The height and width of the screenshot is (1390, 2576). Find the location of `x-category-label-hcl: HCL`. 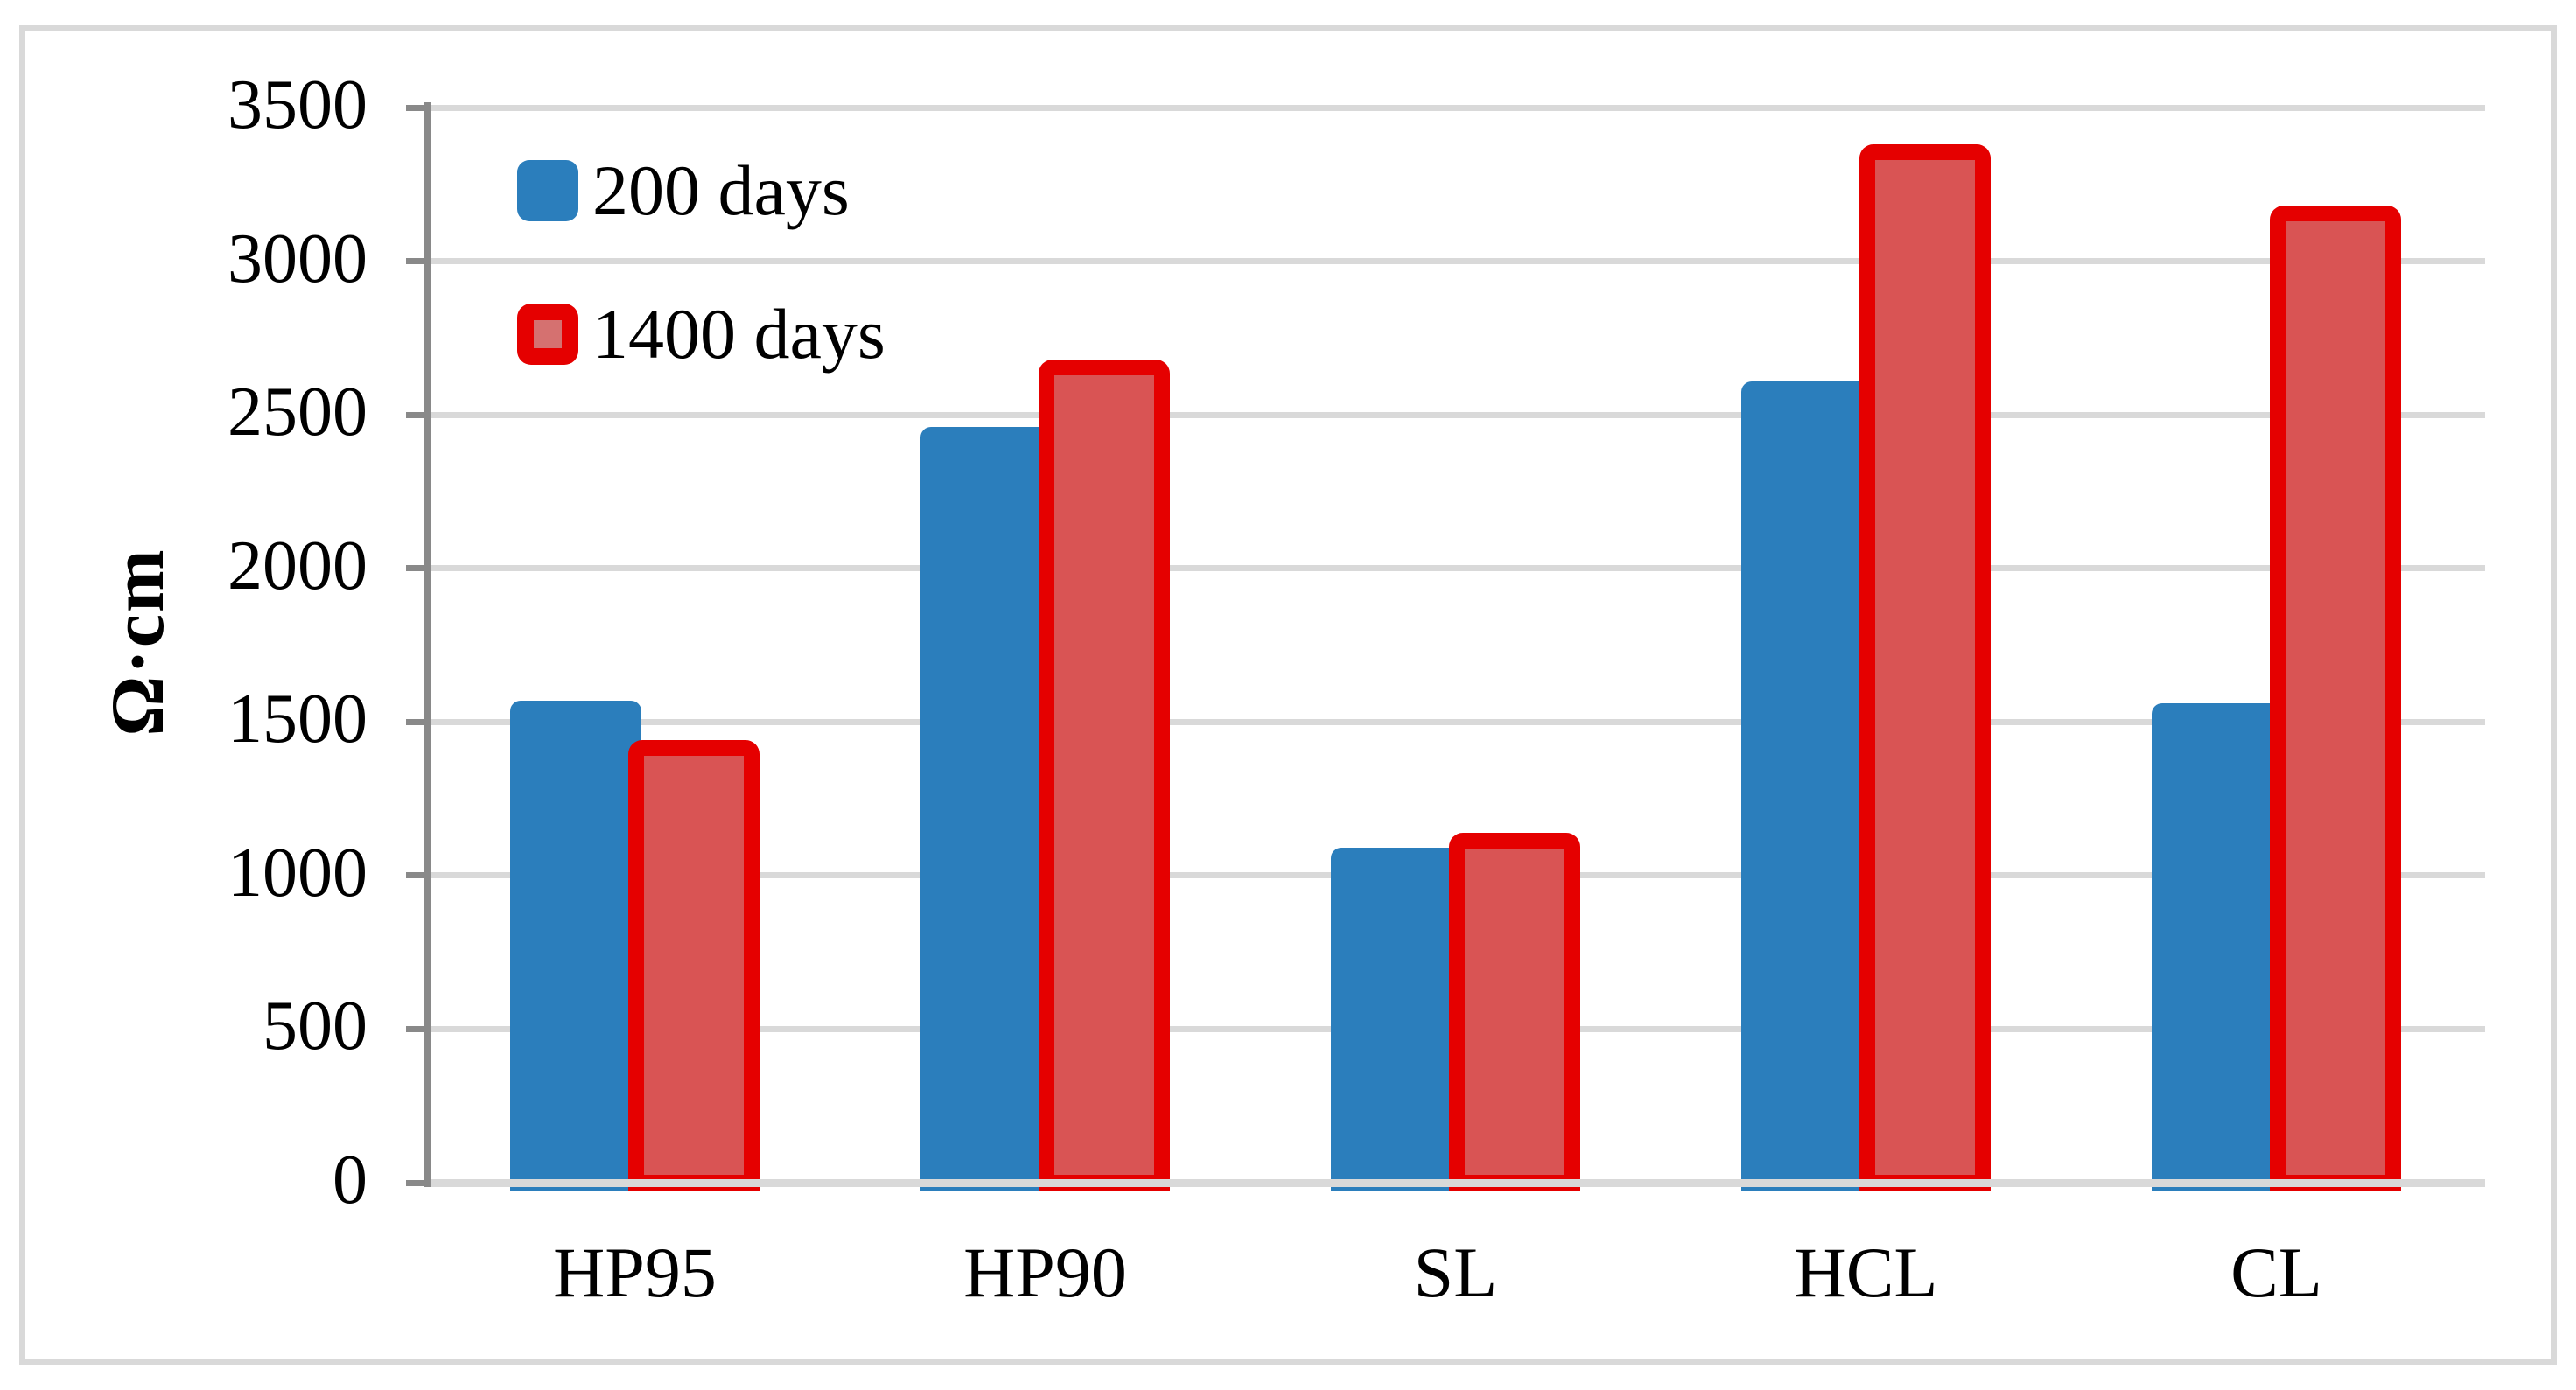

x-category-label-hcl: HCL is located at coordinates (1866, 1272).